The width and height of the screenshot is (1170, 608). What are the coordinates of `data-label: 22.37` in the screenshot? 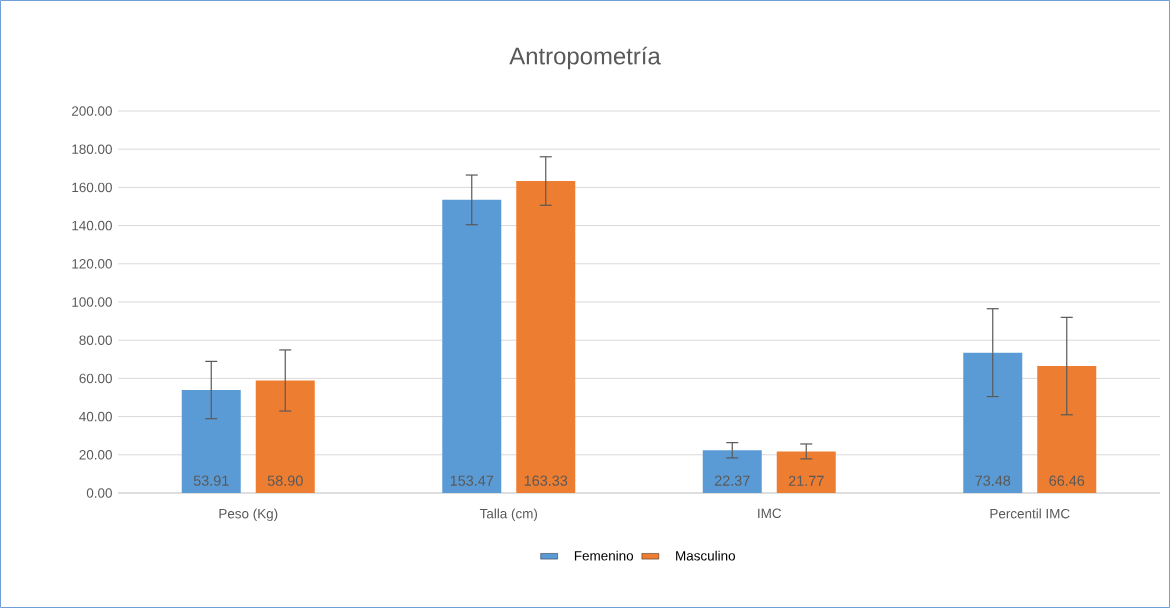 It's located at (732, 480).